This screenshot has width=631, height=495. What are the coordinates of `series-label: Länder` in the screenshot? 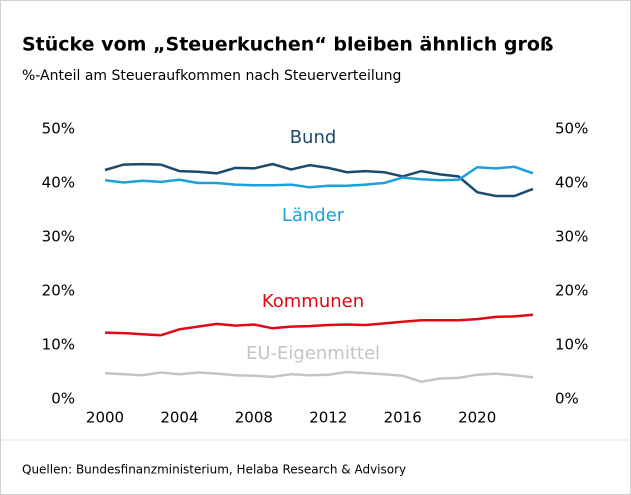 It's located at (313, 215).